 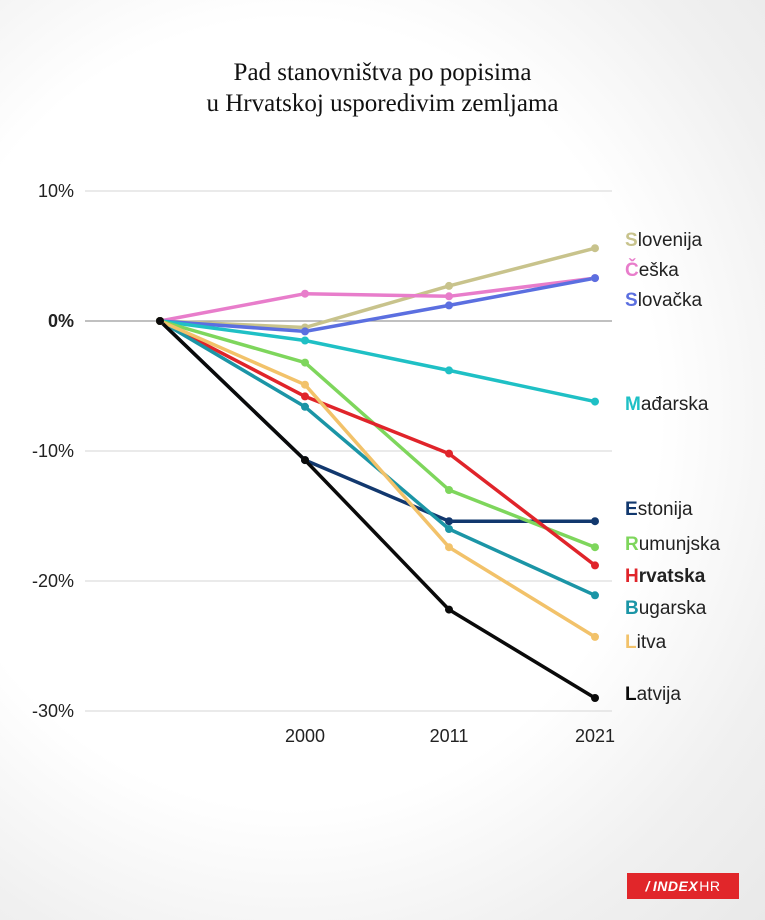 I want to click on logo-main: INDEX, so click(x=675, y=886).